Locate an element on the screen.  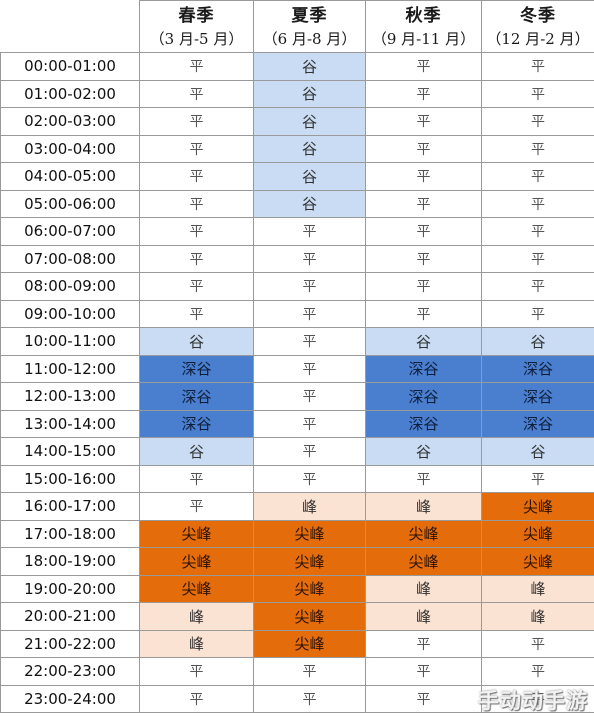
season-range: （12 月-2 月） is located at coordinates (538, 38).